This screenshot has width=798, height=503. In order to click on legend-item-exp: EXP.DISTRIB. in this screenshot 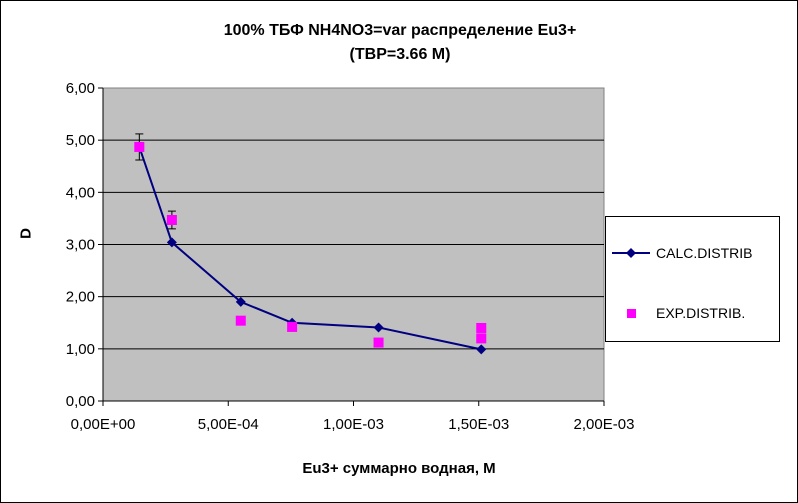, I will do `click(692, 313)`.